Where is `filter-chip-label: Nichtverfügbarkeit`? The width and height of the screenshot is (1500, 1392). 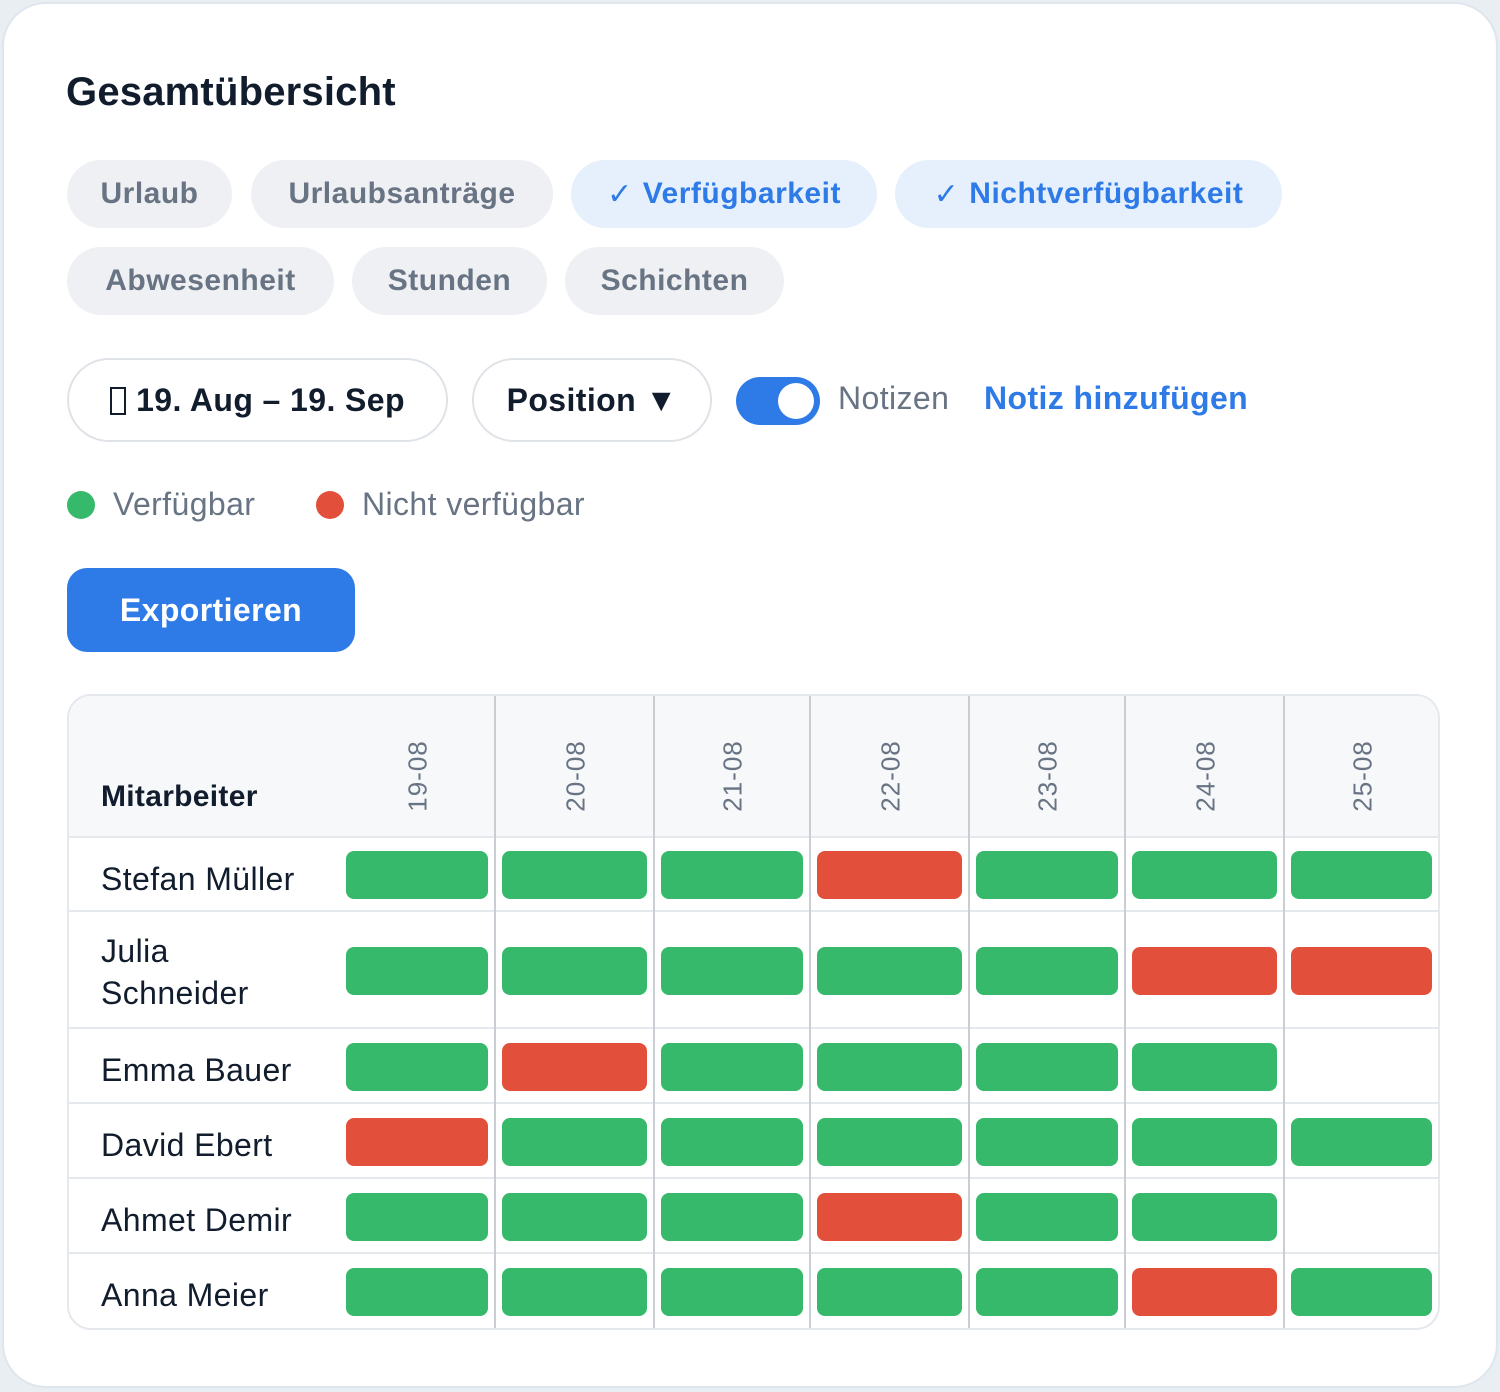 filter-chip-label: Nichtverfügbarkeit is located at coordinates (1106, 193).